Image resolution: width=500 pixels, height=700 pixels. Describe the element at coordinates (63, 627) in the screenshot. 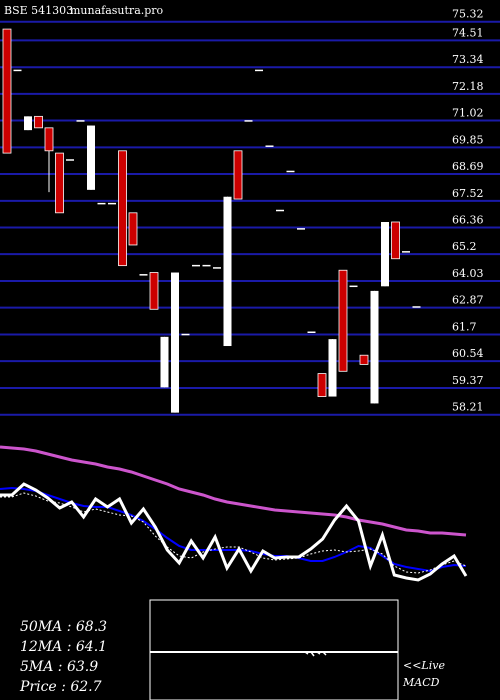

I see `stat-50ma: 50MA : 68.3` at that location.